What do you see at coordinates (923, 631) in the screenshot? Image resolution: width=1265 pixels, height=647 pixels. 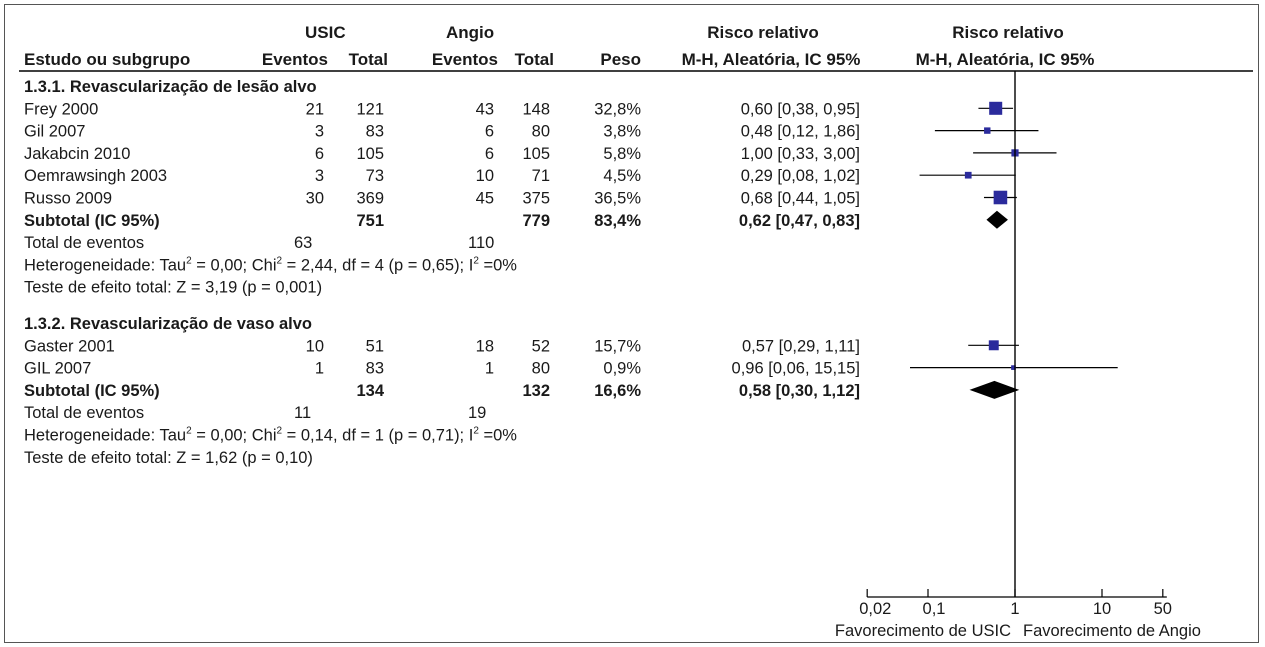 I see `favors-usic-label: Favorecimento de USIC` at bounding box center [923, 631].